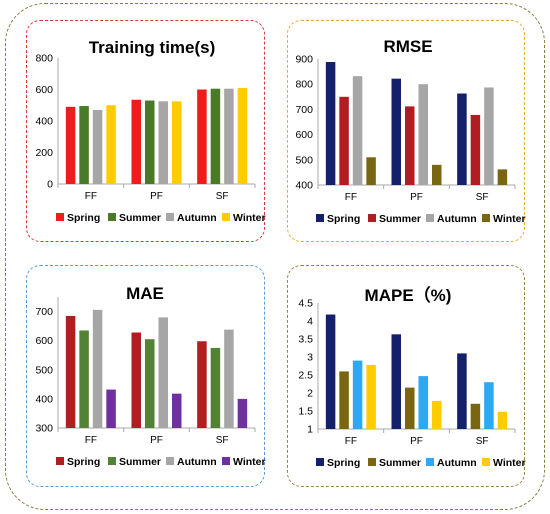  I want to click on training-time-category-label: SF, so click(222, 196).